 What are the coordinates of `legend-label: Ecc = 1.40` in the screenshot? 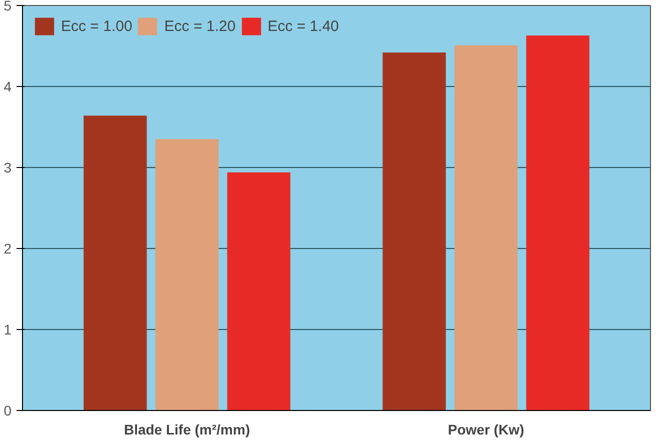 It's located at (303, 26).